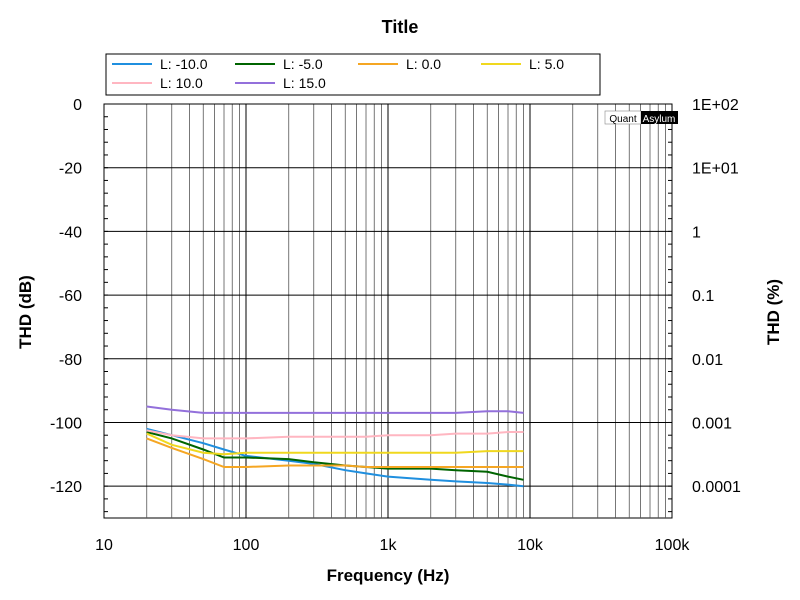 The image size is (800, 600). What do you see at coordinates (622, 119) in the screenshot?
I see `watermark-text-1: Quant` at bounding box center [622, 119].